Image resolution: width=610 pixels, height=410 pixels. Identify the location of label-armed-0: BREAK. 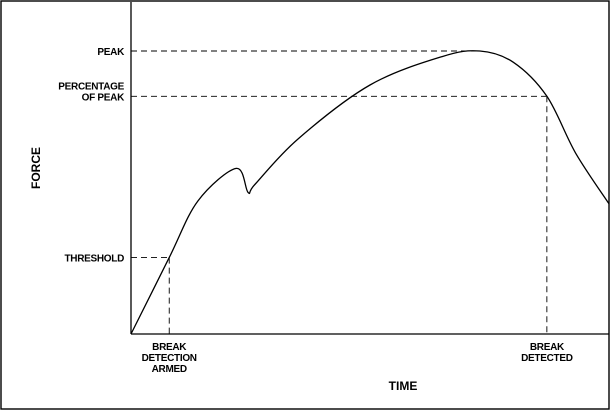
(169, 347).